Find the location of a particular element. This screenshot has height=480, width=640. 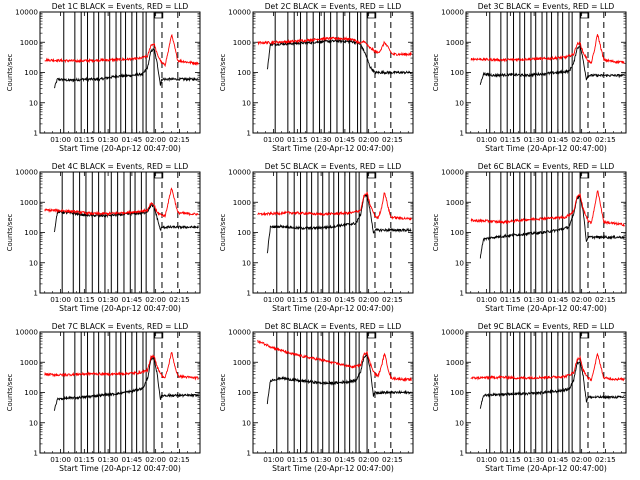

panel-title: Det 4C BLACK = Events, RED = LLD is located at coordinates (120, 166).